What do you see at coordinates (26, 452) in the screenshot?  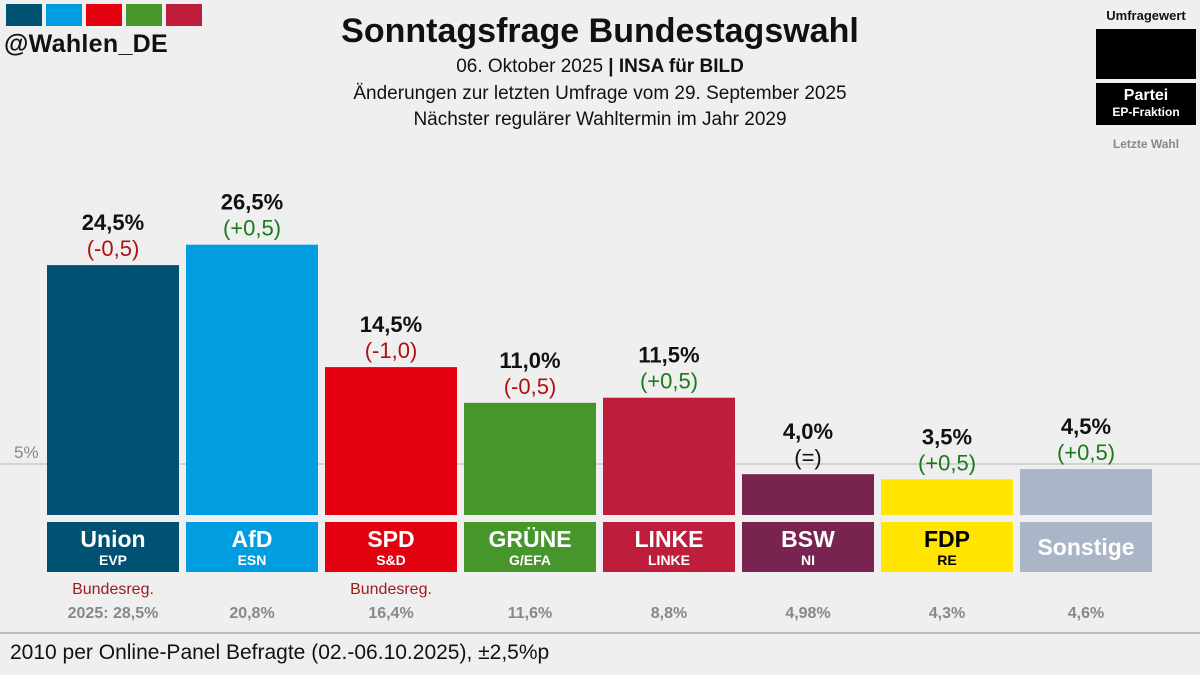 I see `threshold-label: 5%` at bounding box center [26, 452].